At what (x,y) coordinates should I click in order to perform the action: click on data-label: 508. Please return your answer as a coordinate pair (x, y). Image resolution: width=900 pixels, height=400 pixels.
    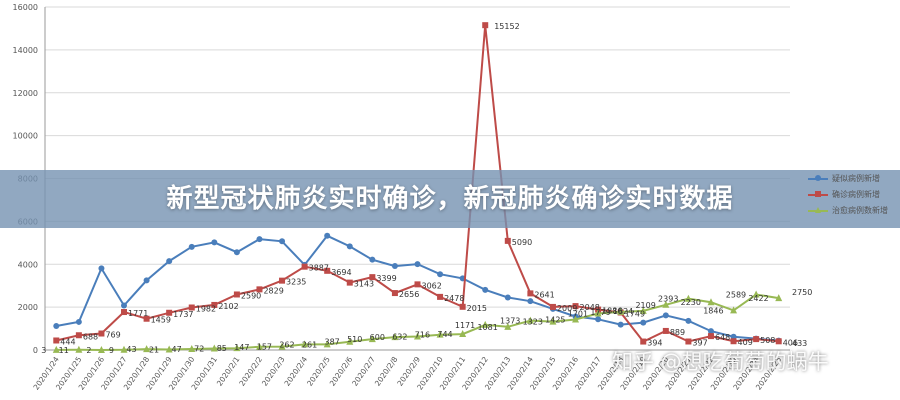
    Looking at the image, I should click on (767, 340).